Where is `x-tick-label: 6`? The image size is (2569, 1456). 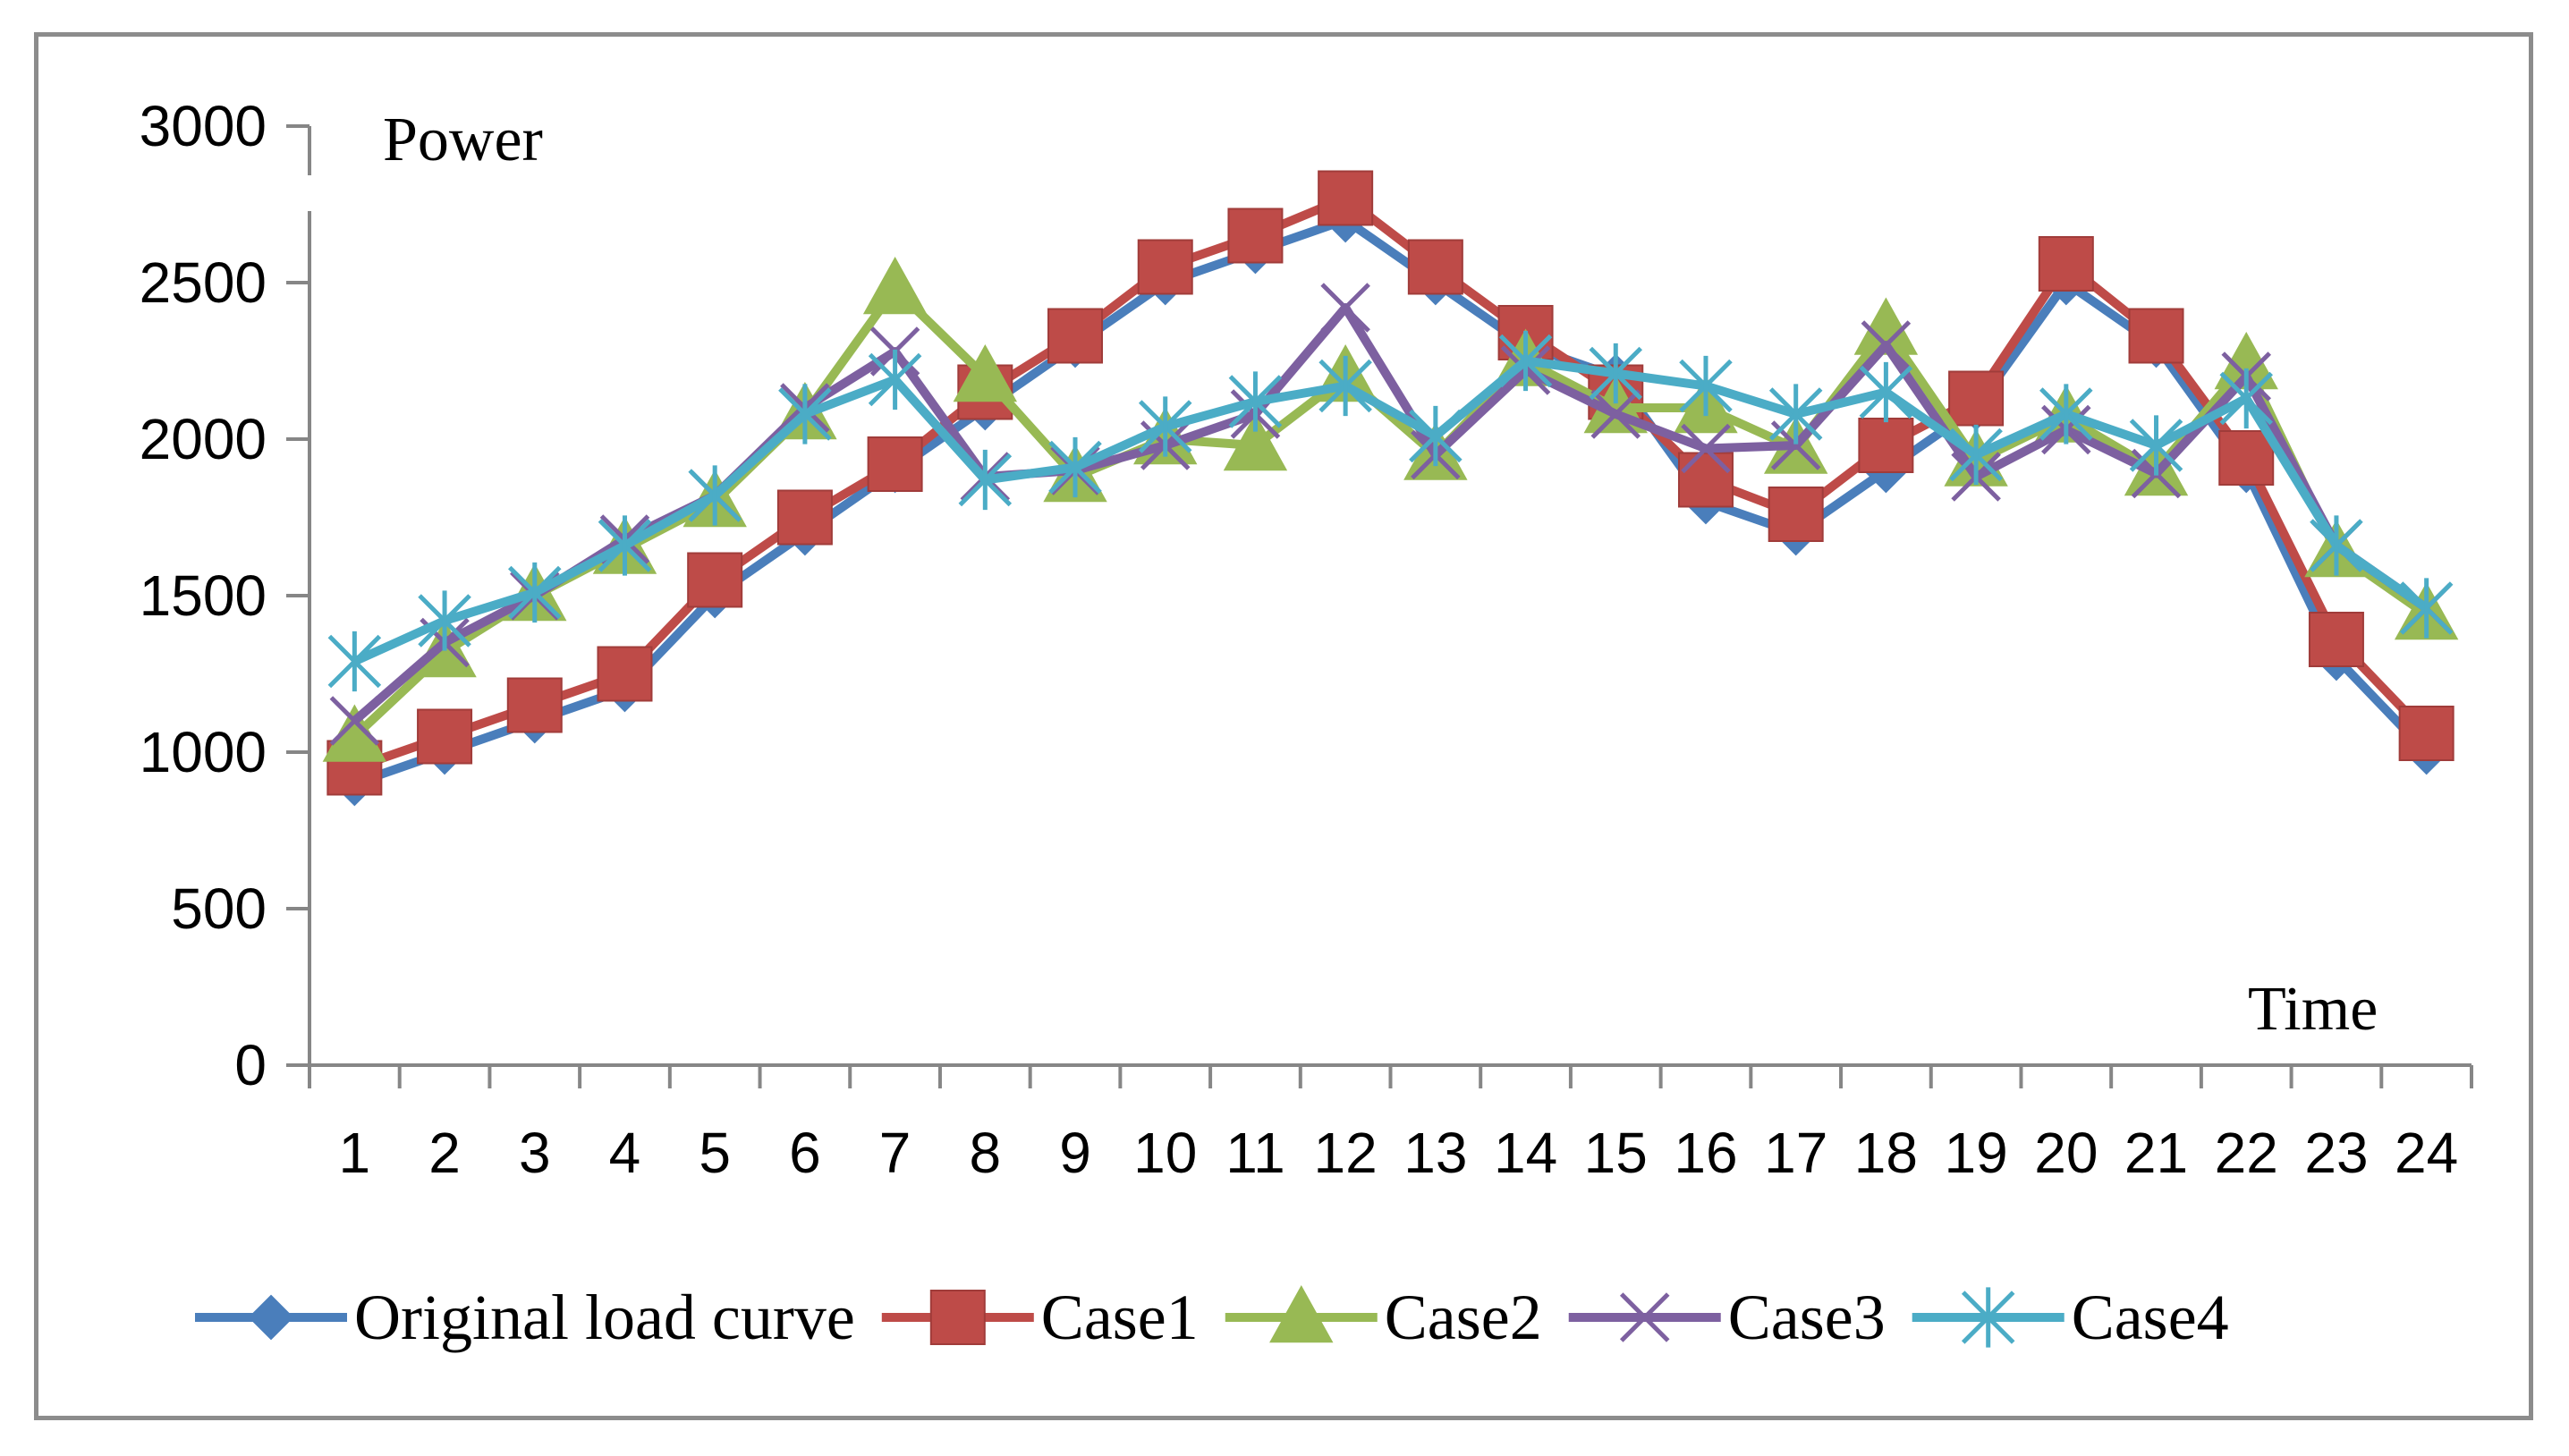
x-tick-label: 6 is located at coordinates (805, 1153).